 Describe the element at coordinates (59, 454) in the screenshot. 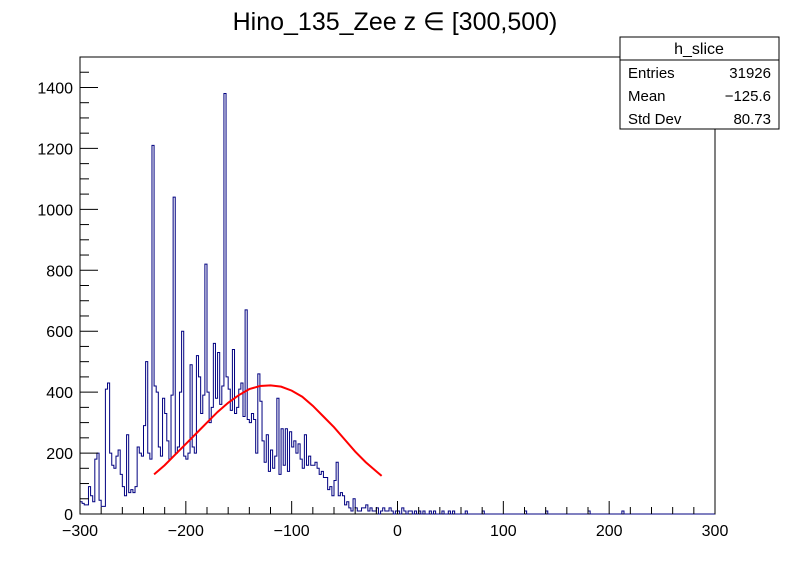

I see `y-tick-label: 200` at that location.